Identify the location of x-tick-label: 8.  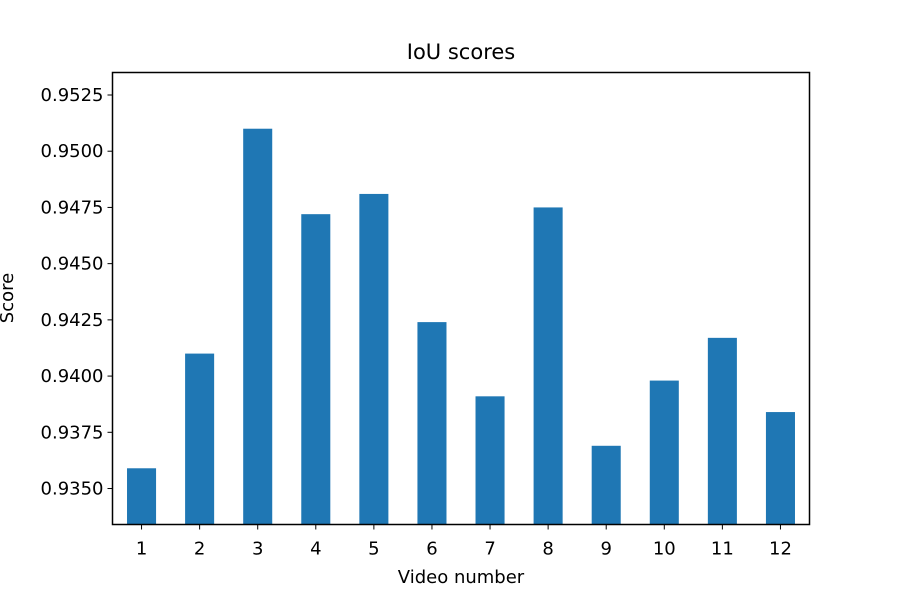
(547, 549).